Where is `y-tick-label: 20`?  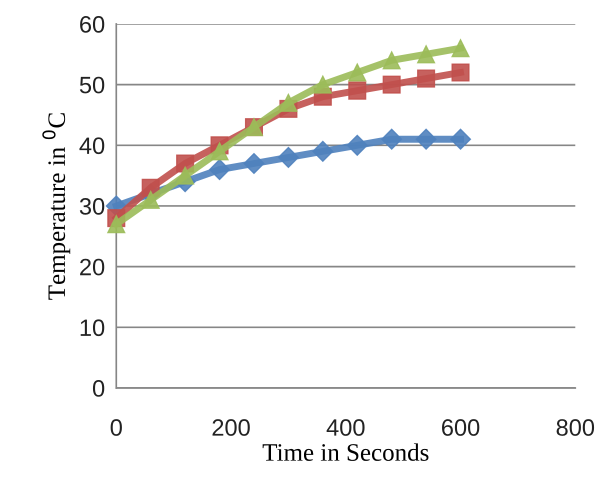 y-tick-label: 20 is located at coordinates (92, 267).